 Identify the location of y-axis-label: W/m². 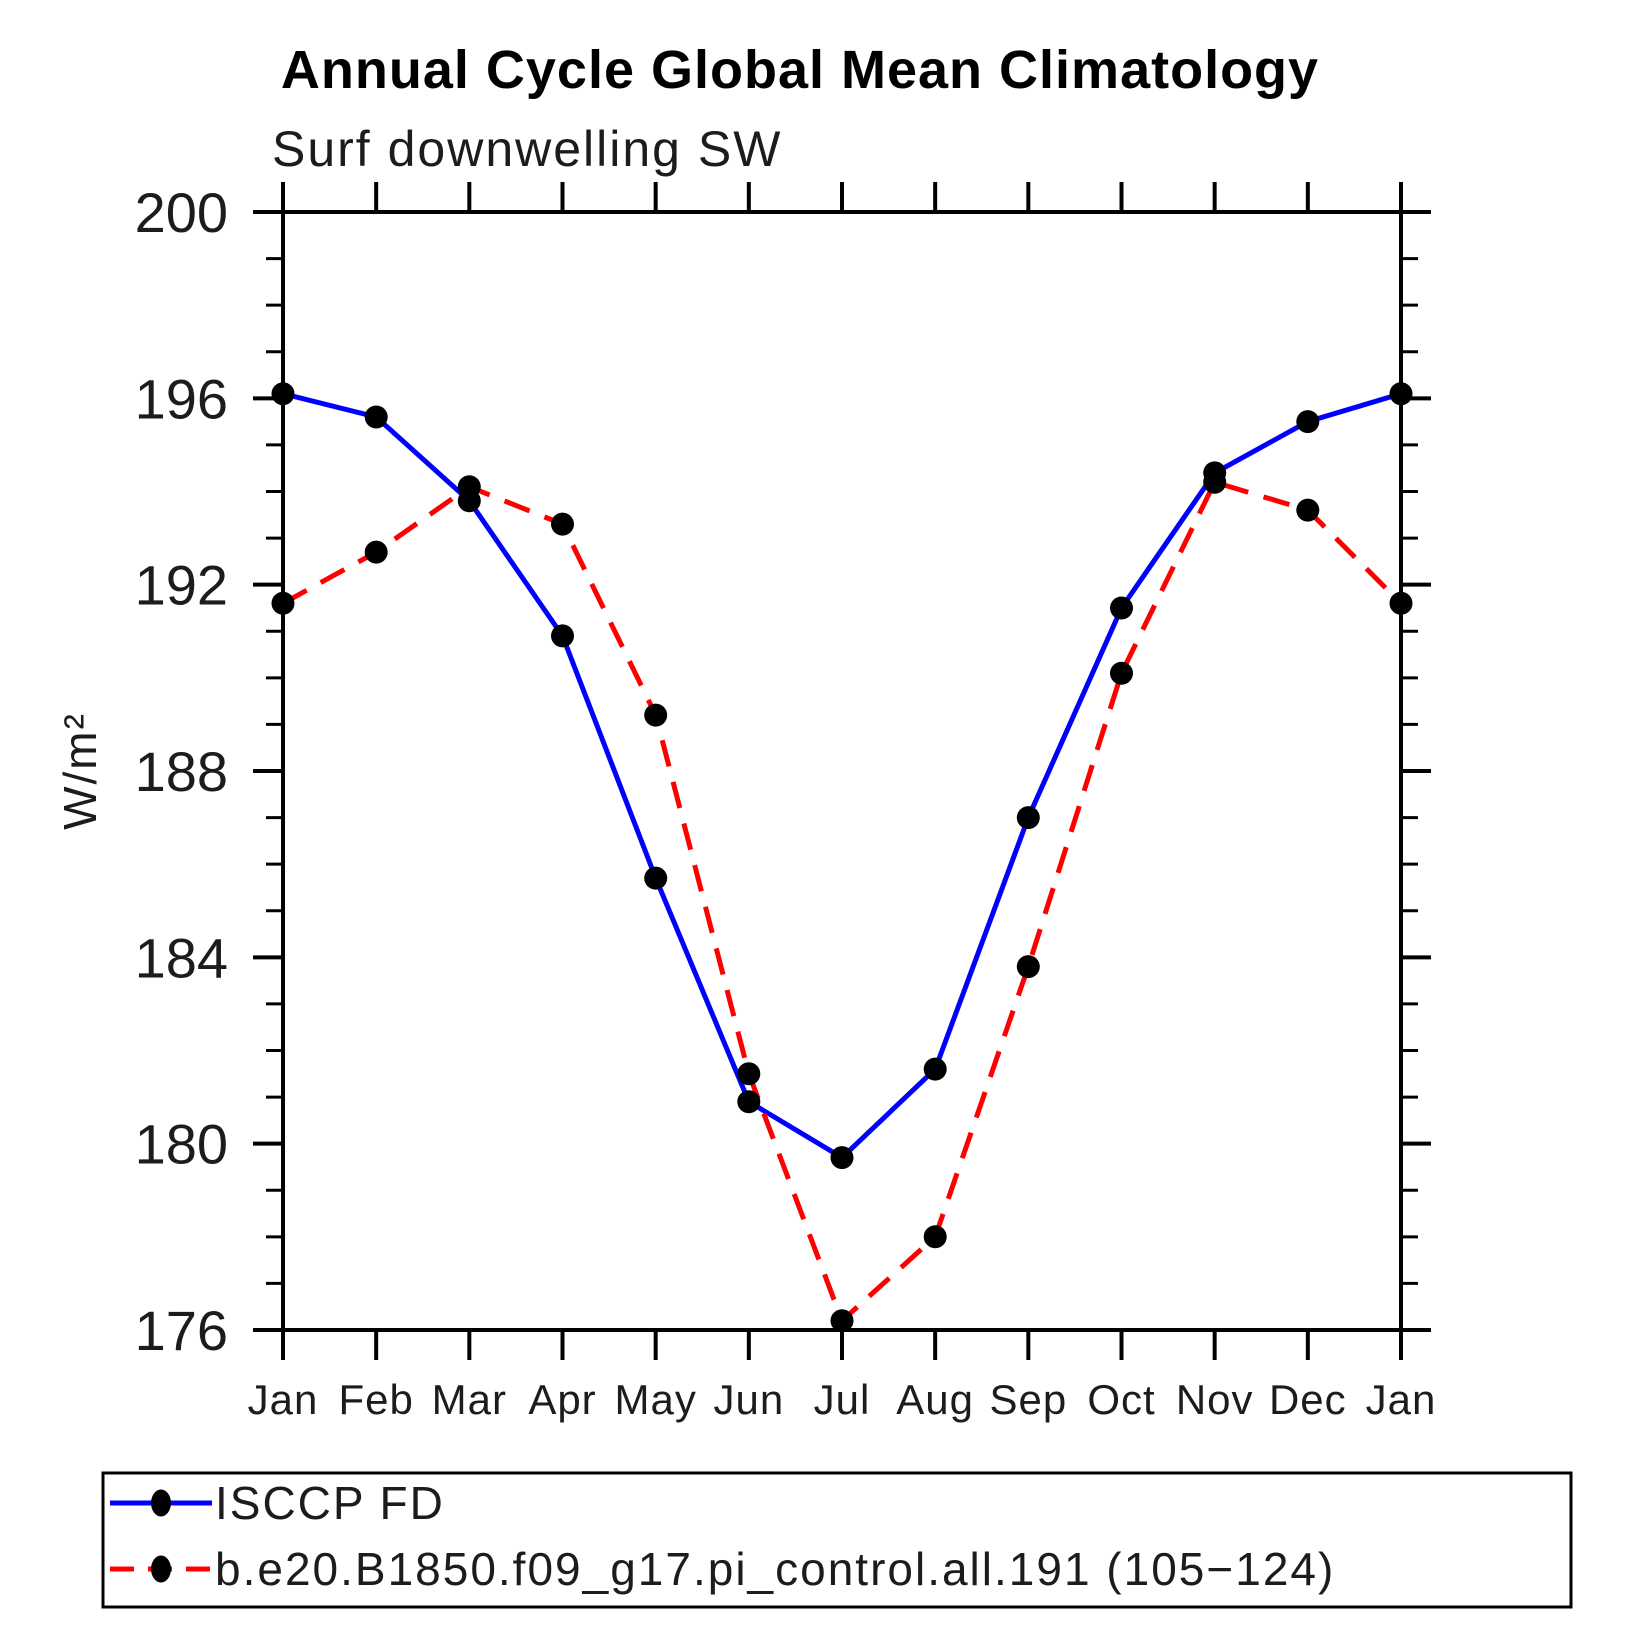
(80, 771).